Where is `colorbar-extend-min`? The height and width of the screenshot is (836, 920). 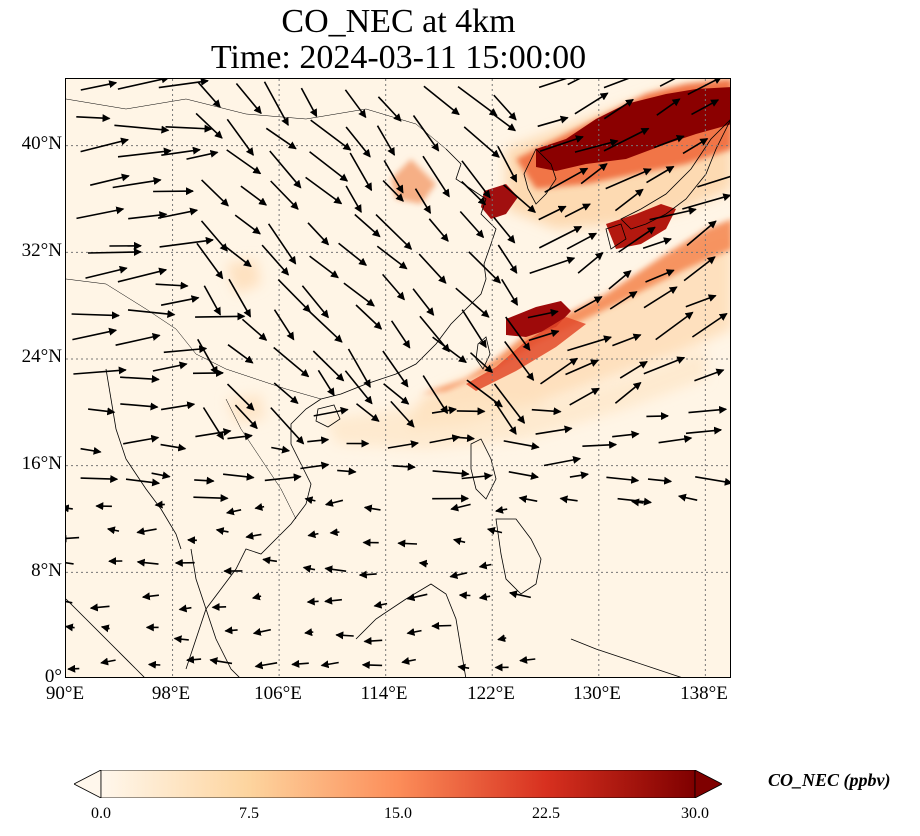 colorbar-extend-min is located at coordinates (88, 784).